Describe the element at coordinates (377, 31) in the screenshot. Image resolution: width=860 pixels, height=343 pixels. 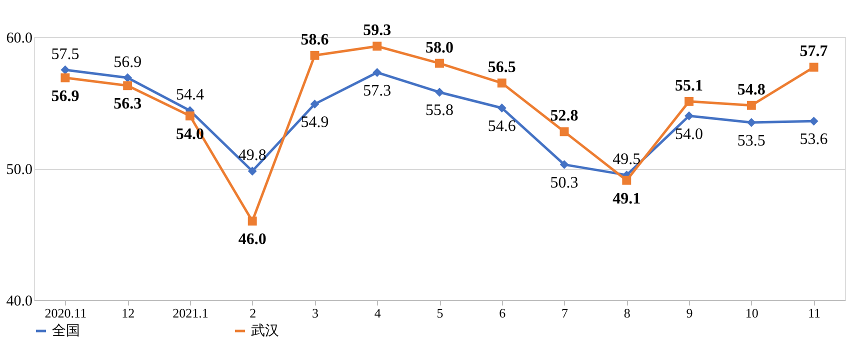
I see `data-label: 59.3` at that location.